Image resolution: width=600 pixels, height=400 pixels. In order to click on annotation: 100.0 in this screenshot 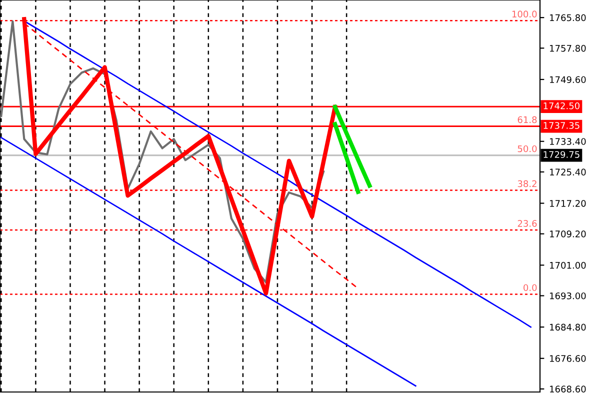, I will do `click(524, 14)`.